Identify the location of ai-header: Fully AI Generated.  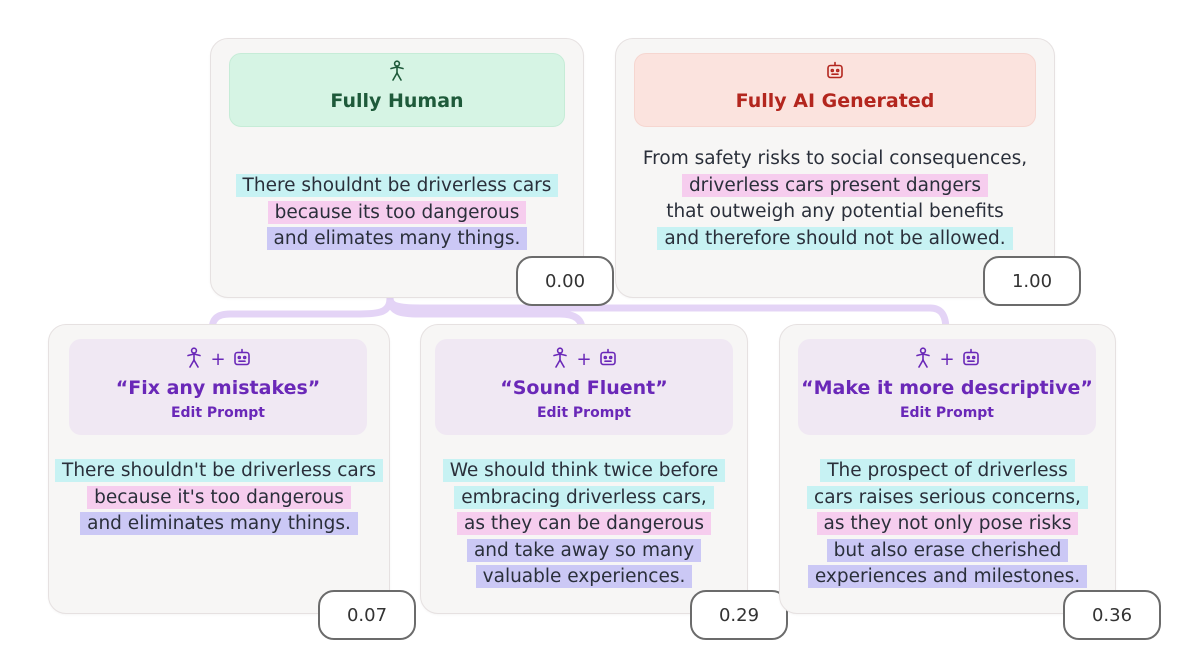
(835, 90).